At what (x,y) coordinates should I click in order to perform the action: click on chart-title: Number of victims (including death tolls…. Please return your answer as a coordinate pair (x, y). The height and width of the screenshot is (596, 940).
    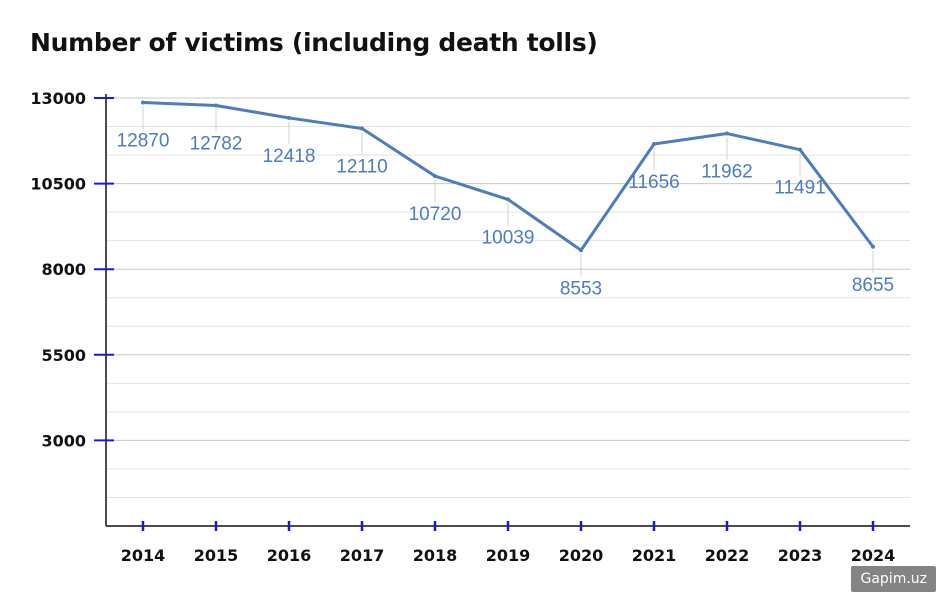
    Looking at the image, I should click on (314, 42).